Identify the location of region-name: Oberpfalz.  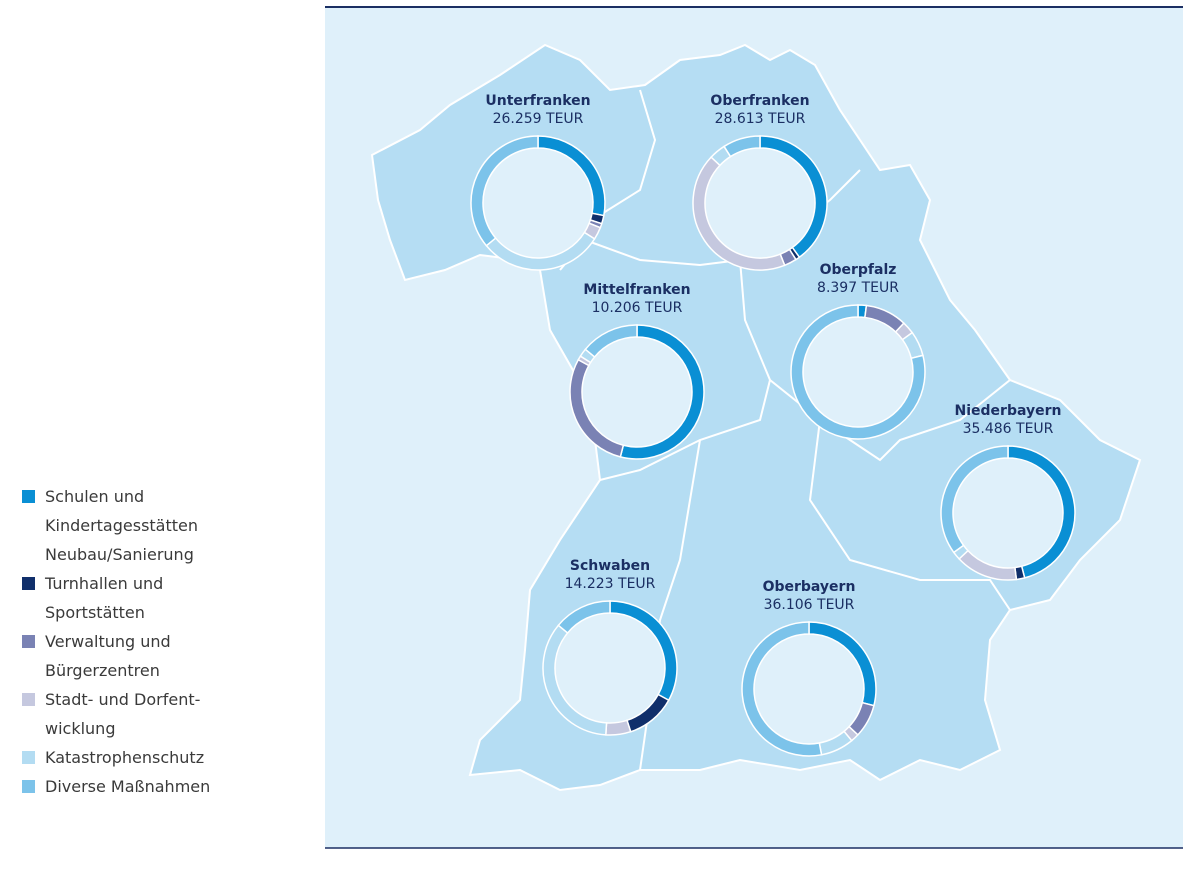
(858, 270).